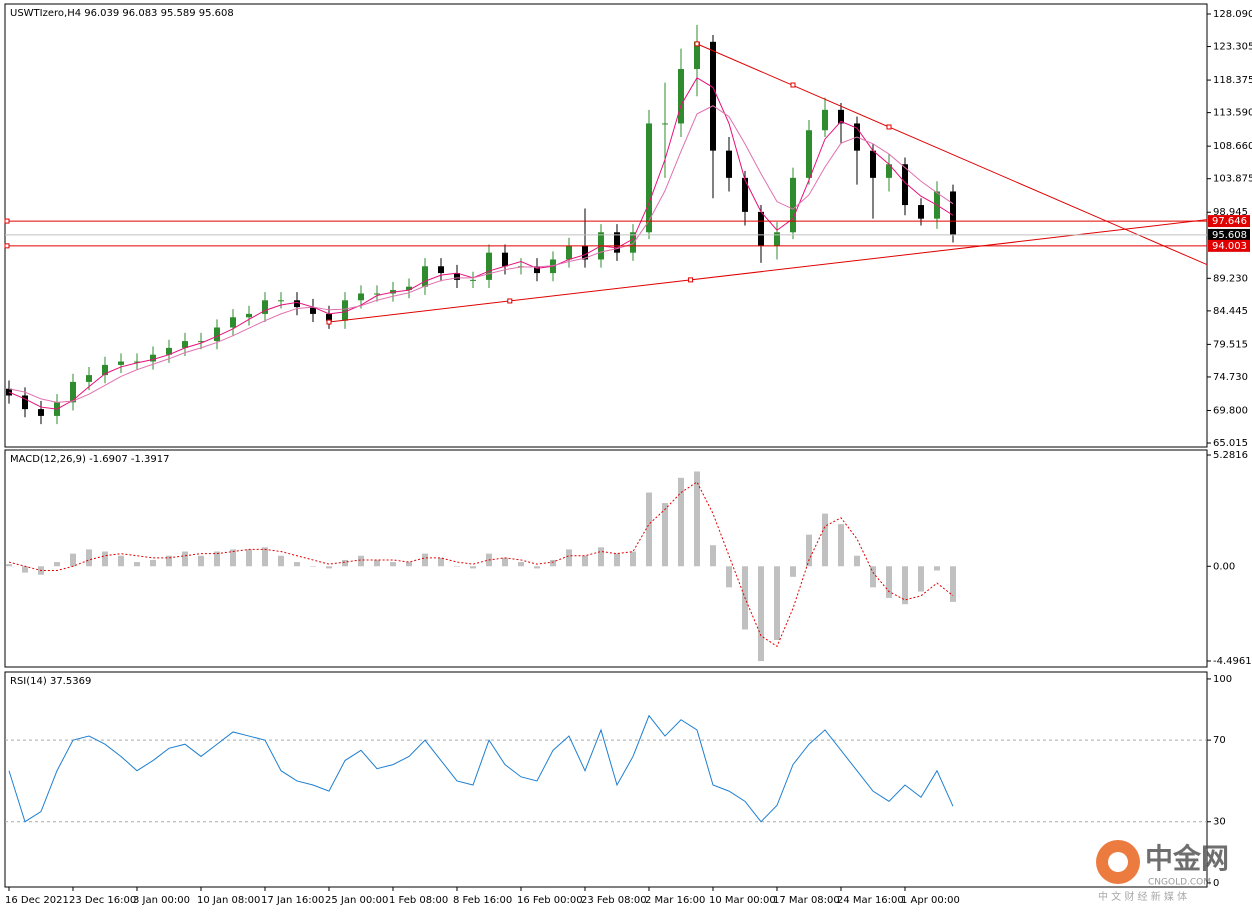 The width and height of the screenshot is (1252, 913). I want to click on x-tick-label: 23 Dec 16:00, so click(102, 900).